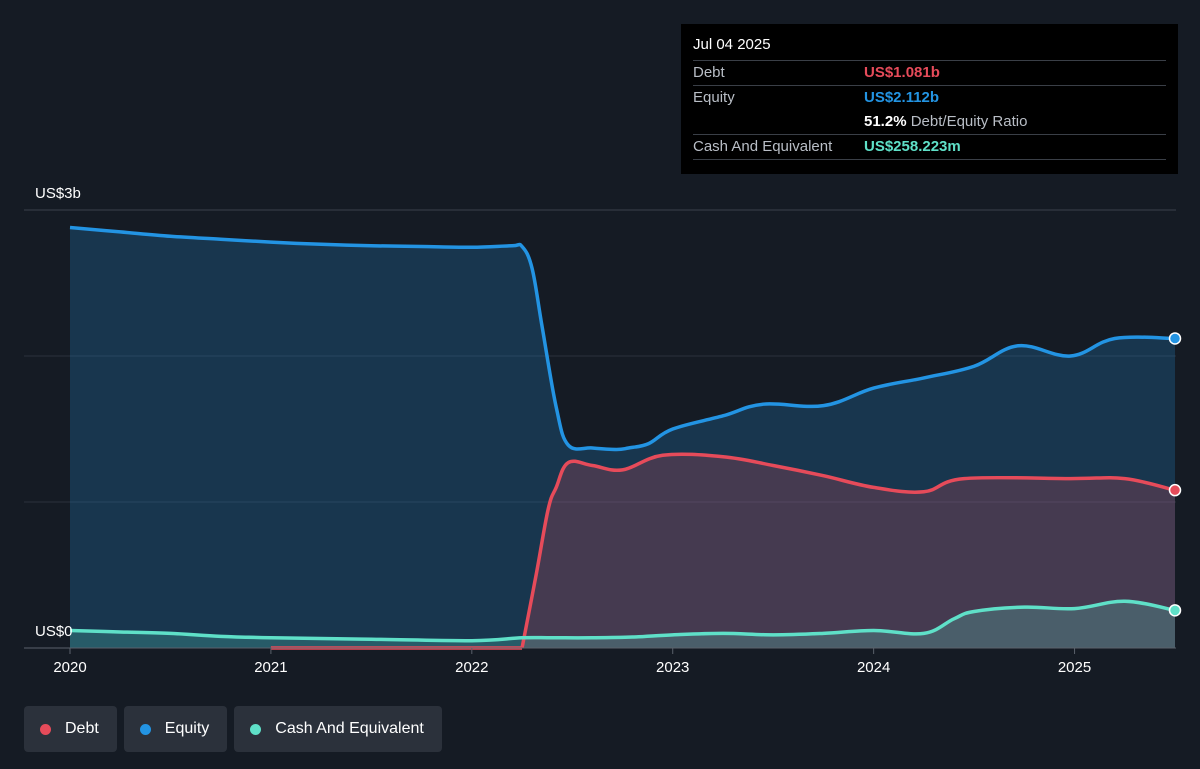 This screenshot has width=1200, height=769. What do you see at coordinates (714, 97) in the screenshot?
I see `tooltip-equity-label: Equity` at bounding box center [714, 97].